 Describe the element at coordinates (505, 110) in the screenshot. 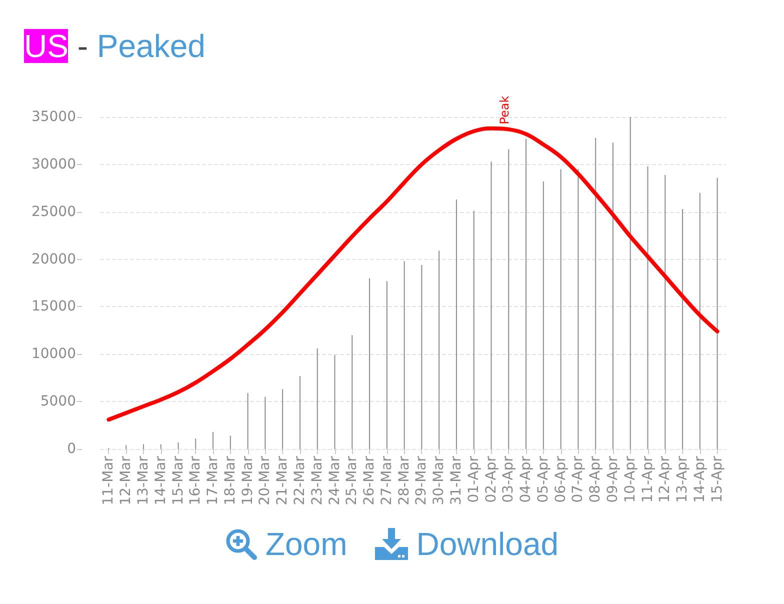

I see `annotation: Peak` at that location.